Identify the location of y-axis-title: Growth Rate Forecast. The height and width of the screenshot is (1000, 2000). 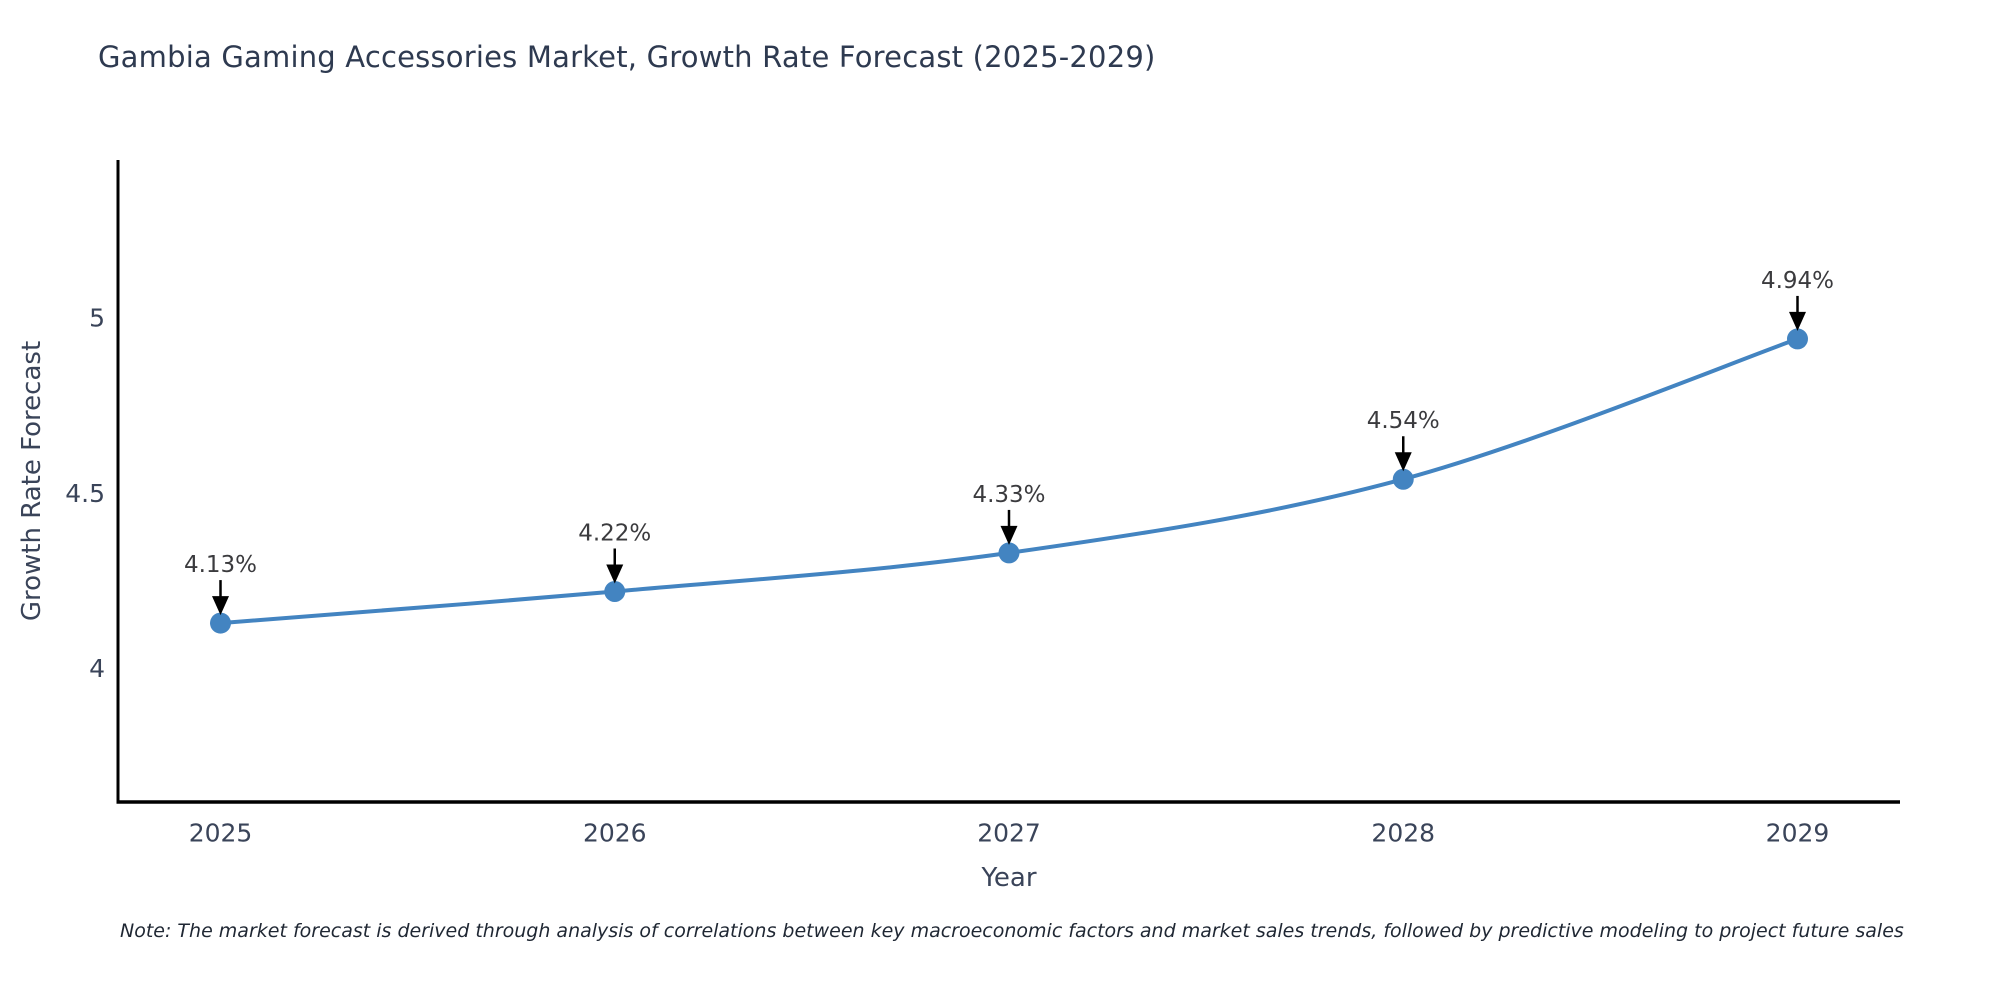
(32, 481).